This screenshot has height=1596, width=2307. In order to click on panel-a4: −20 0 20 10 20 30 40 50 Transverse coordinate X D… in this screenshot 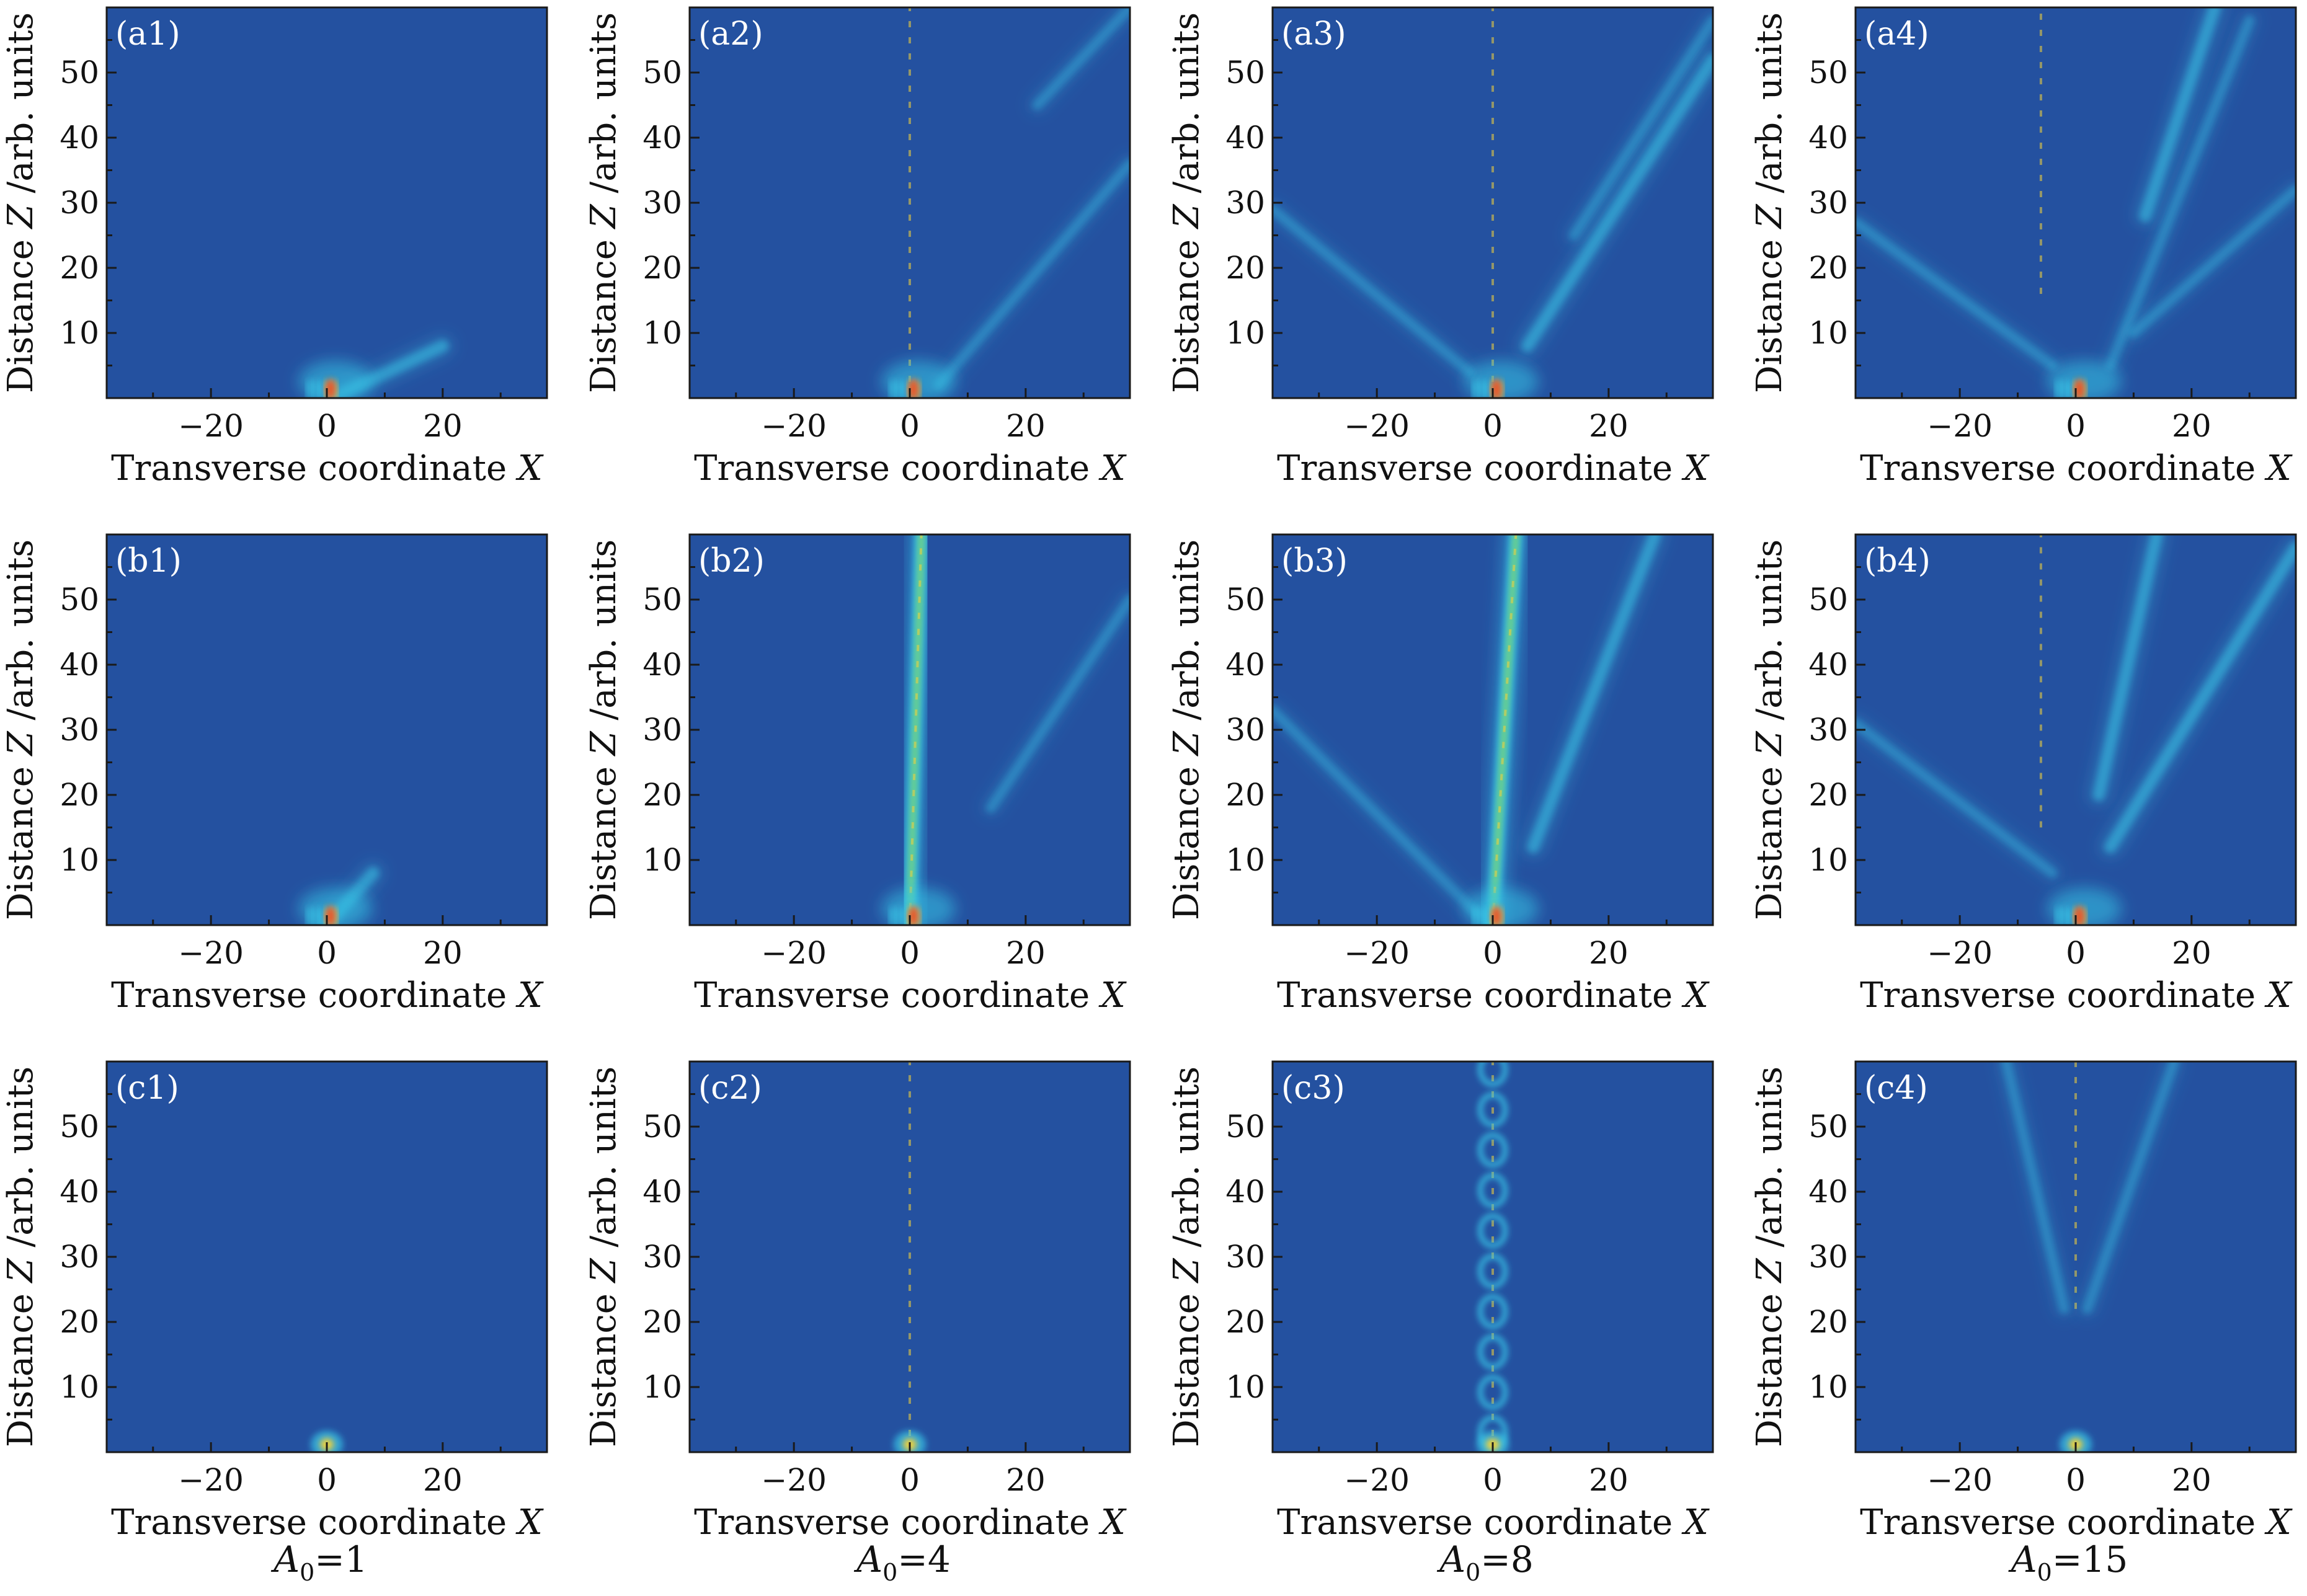, I will do `click(2023, 247)`.